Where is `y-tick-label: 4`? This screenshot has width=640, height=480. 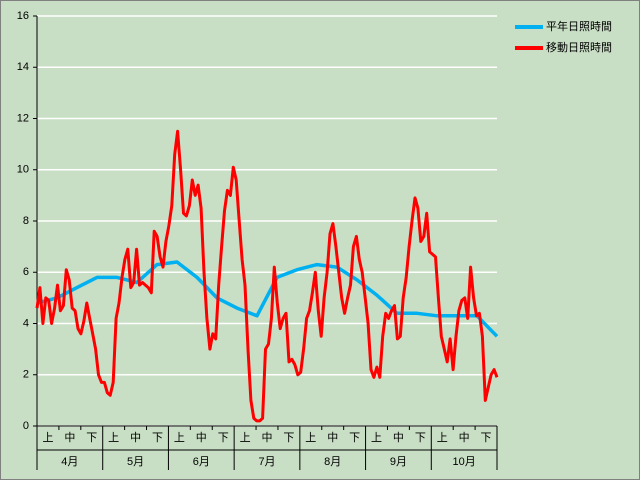
y-tick-label: 4 is located at coordinates (26, 323).